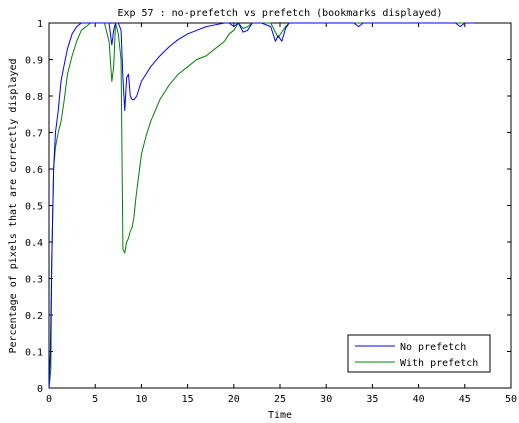  Describe the element at coordinates (95, 399) in the screenshot. I see `x-tick-label: 5` at that location.